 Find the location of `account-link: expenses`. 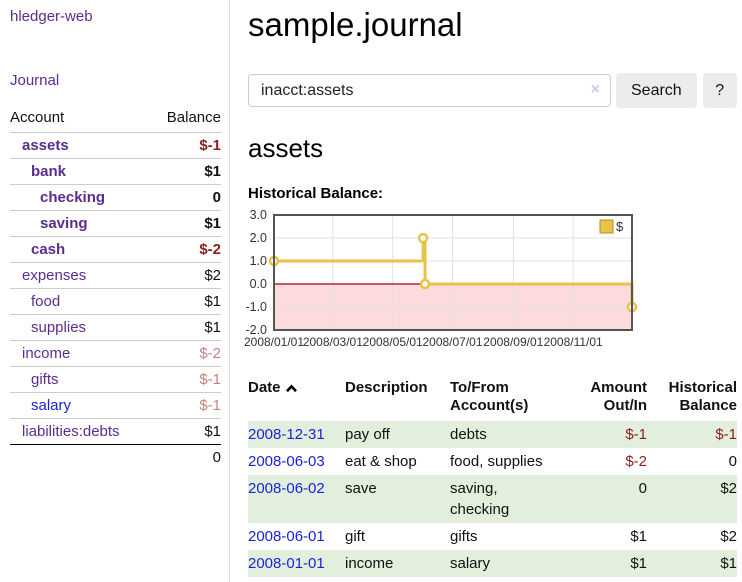

account-link: expenses is located at coordinates (54, 275).